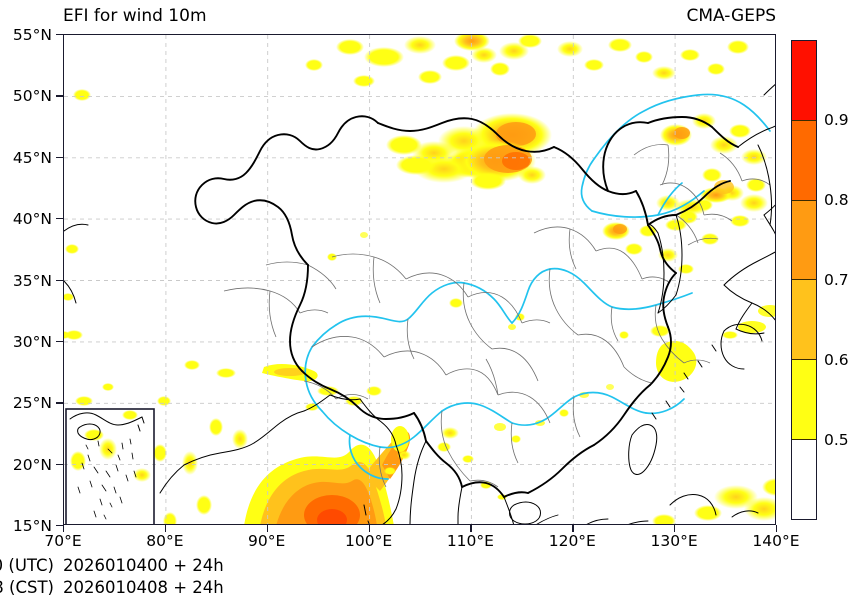 The height and width of the screenshot is (608, 860). What do you see at coordinates (804, 81) in the screenshot?
I see `colorbar-band-0.9-1.0` at bounding box center [804, 81].